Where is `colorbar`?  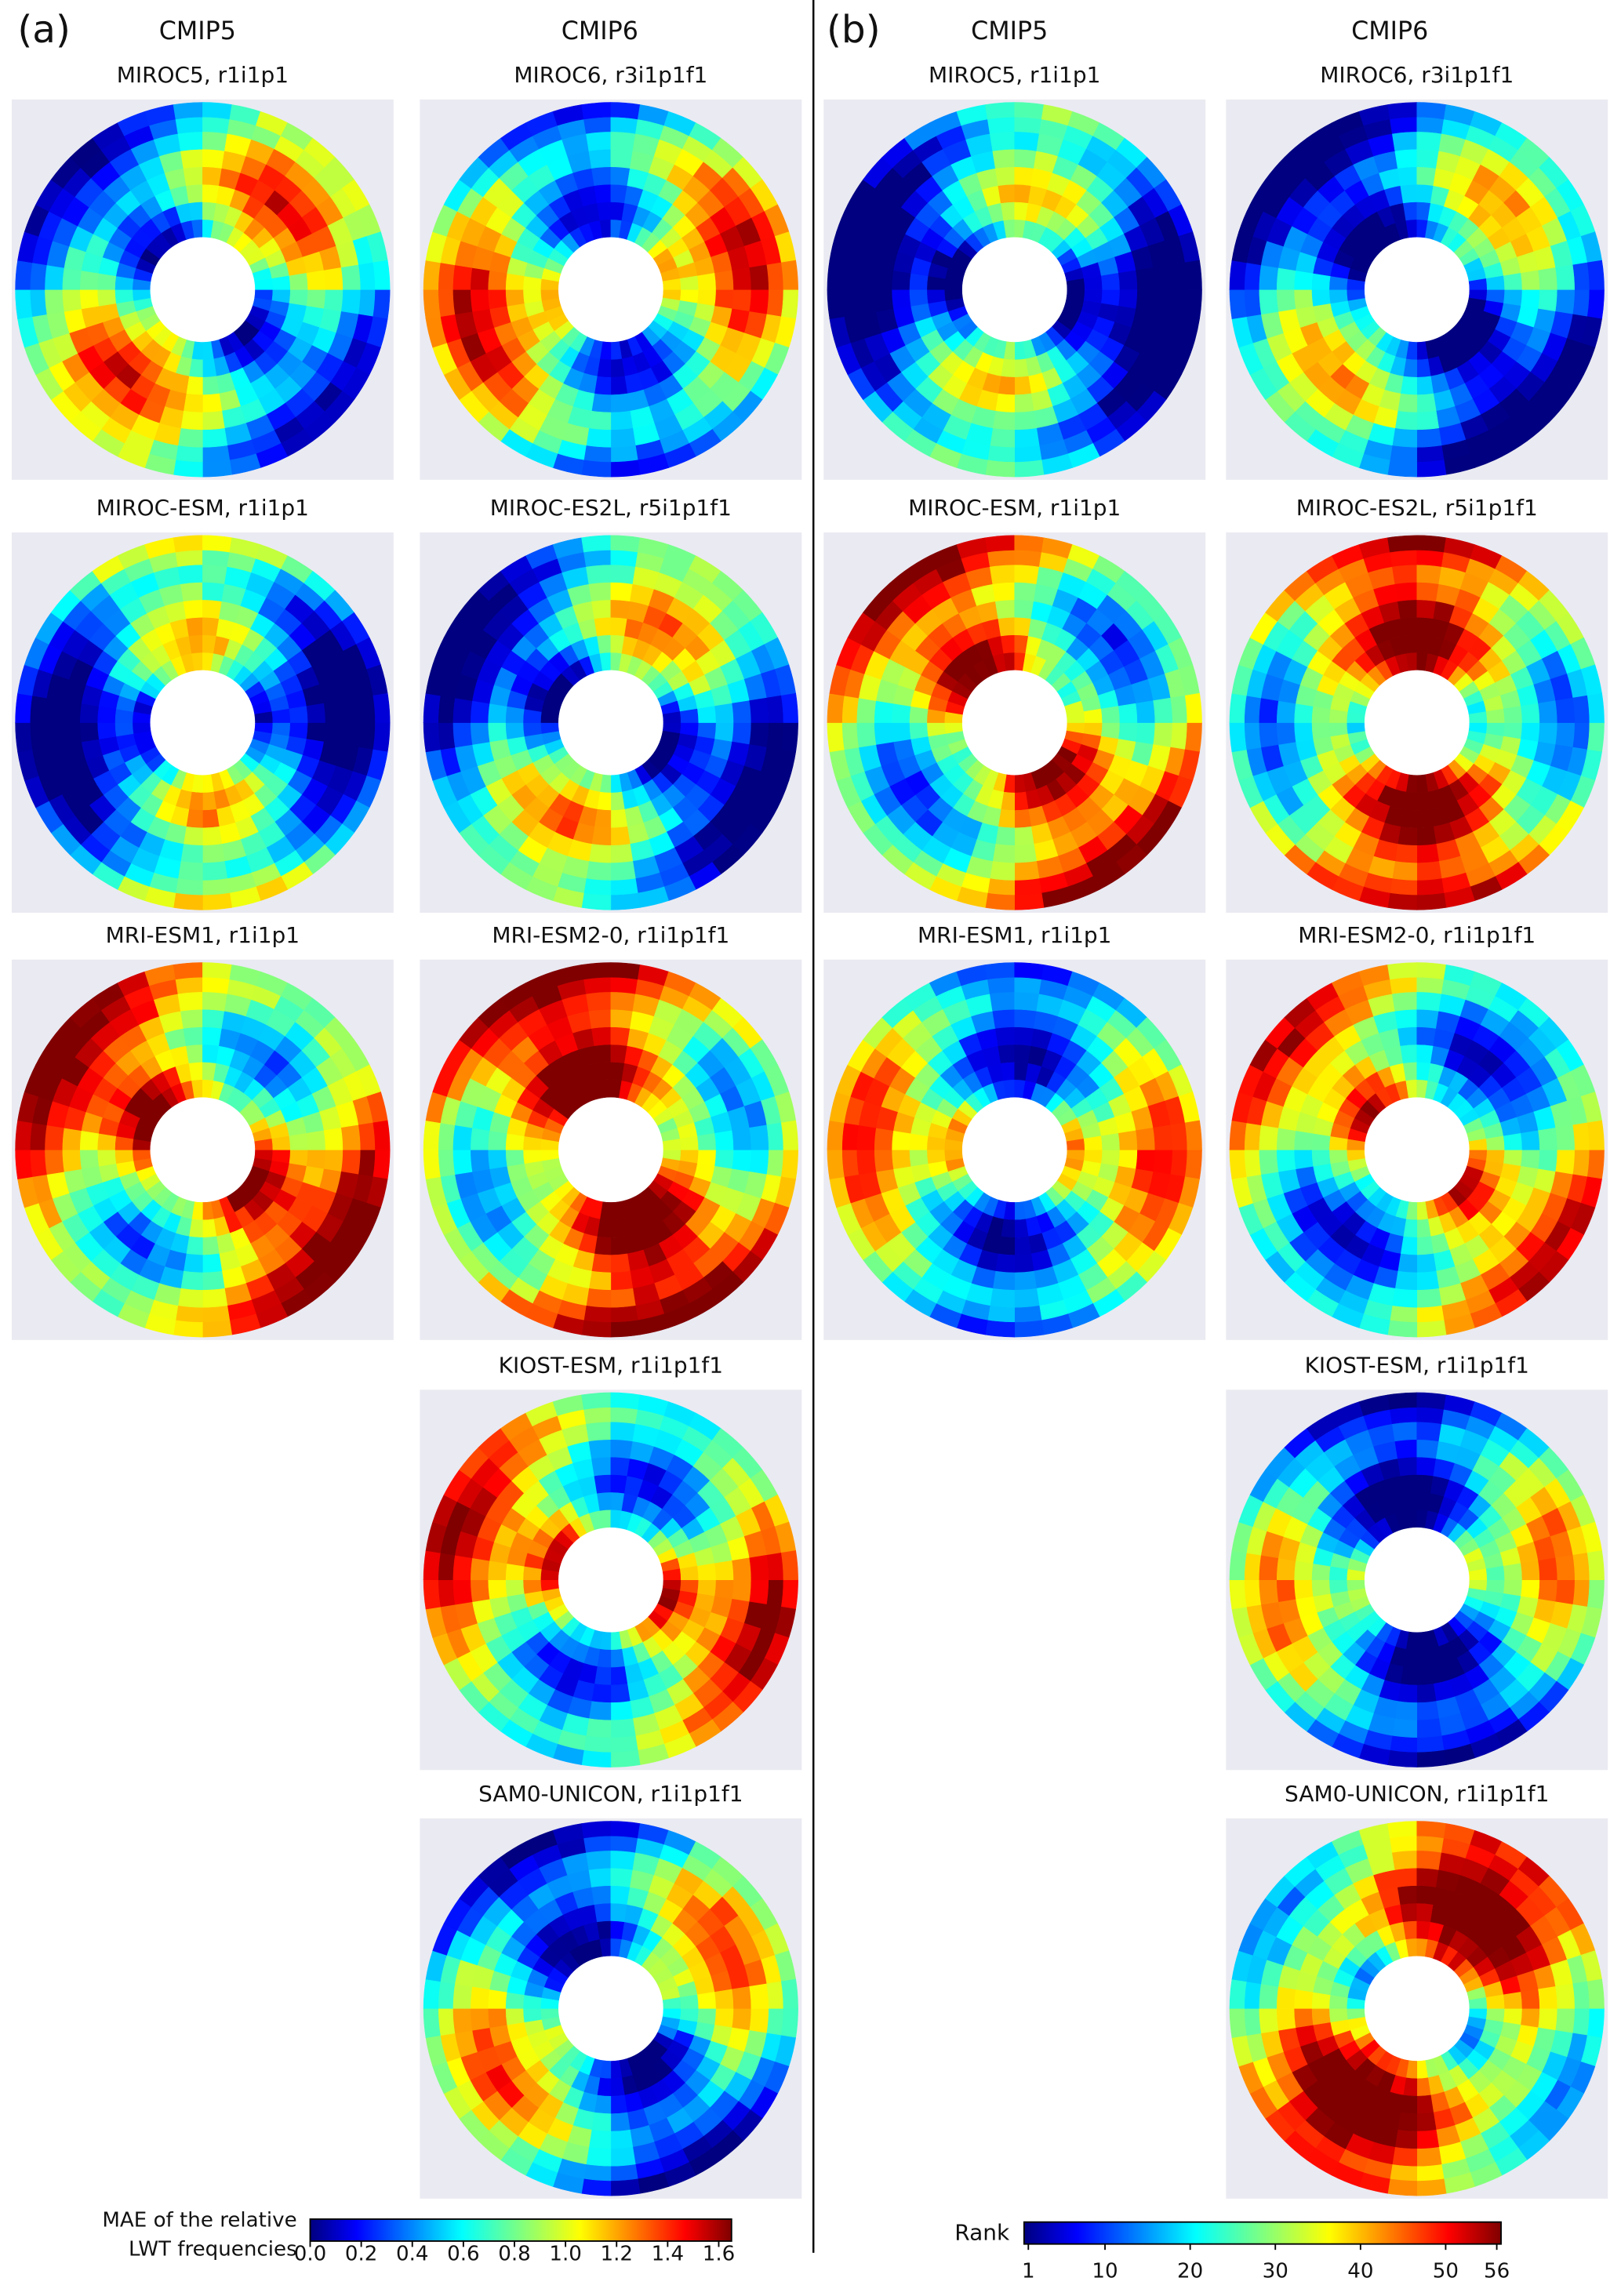
colorbar is located at coordinates (520, 2230).